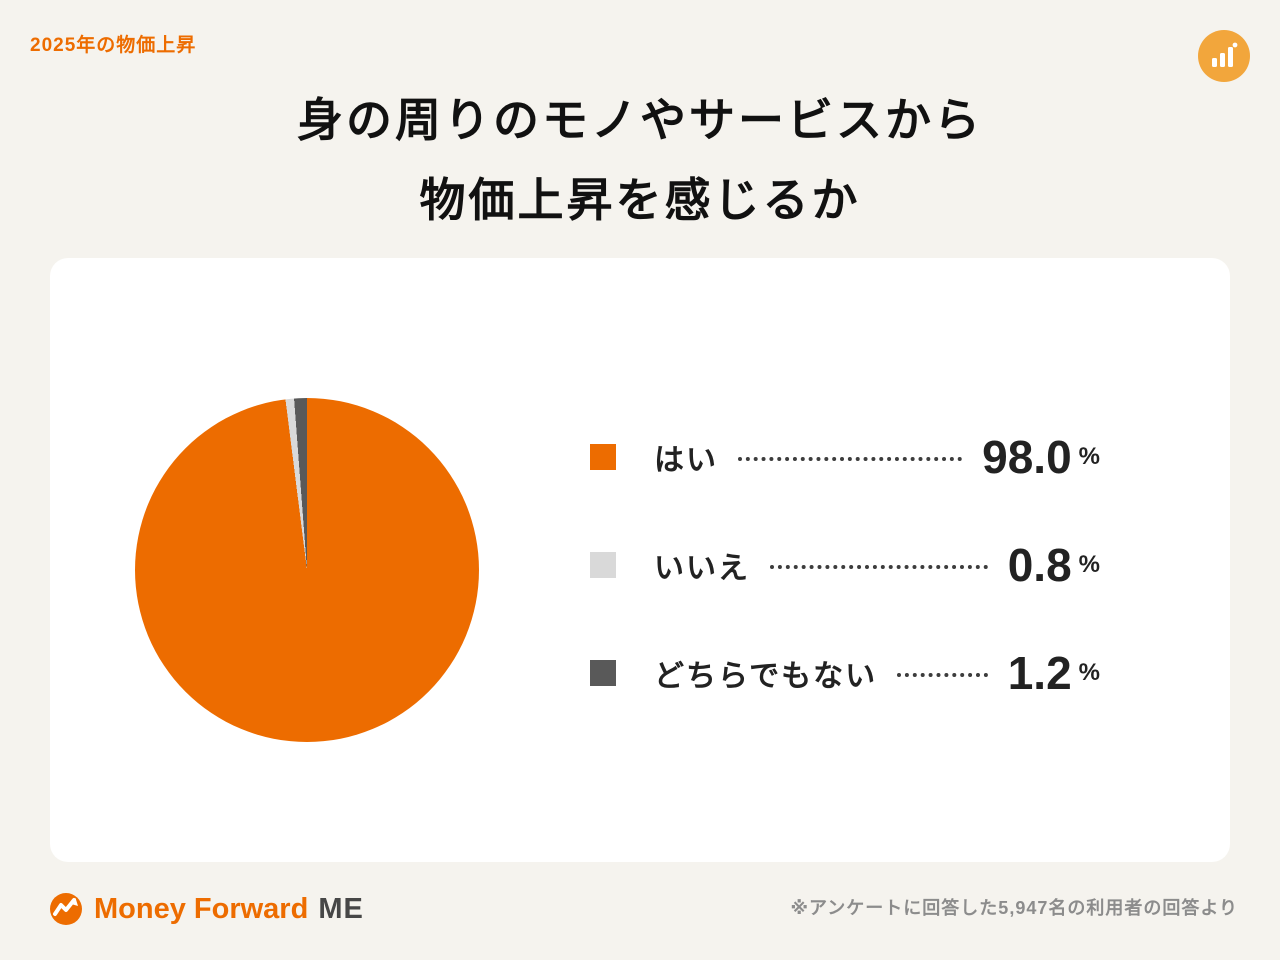  I want to click on brand-logo: Money Forward ME, so click(206, 909).